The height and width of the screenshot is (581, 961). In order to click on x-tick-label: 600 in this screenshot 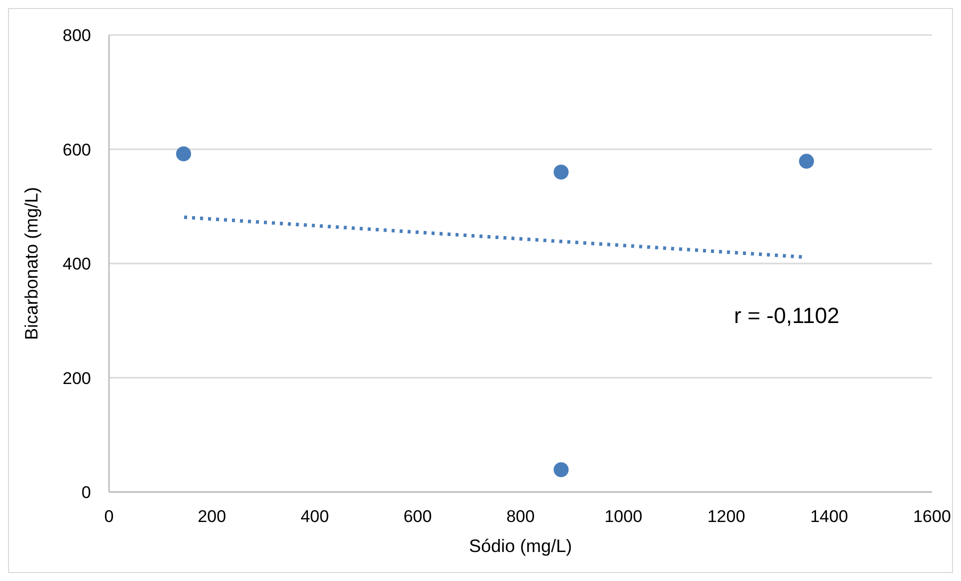, I will do `click(417, 516)`.